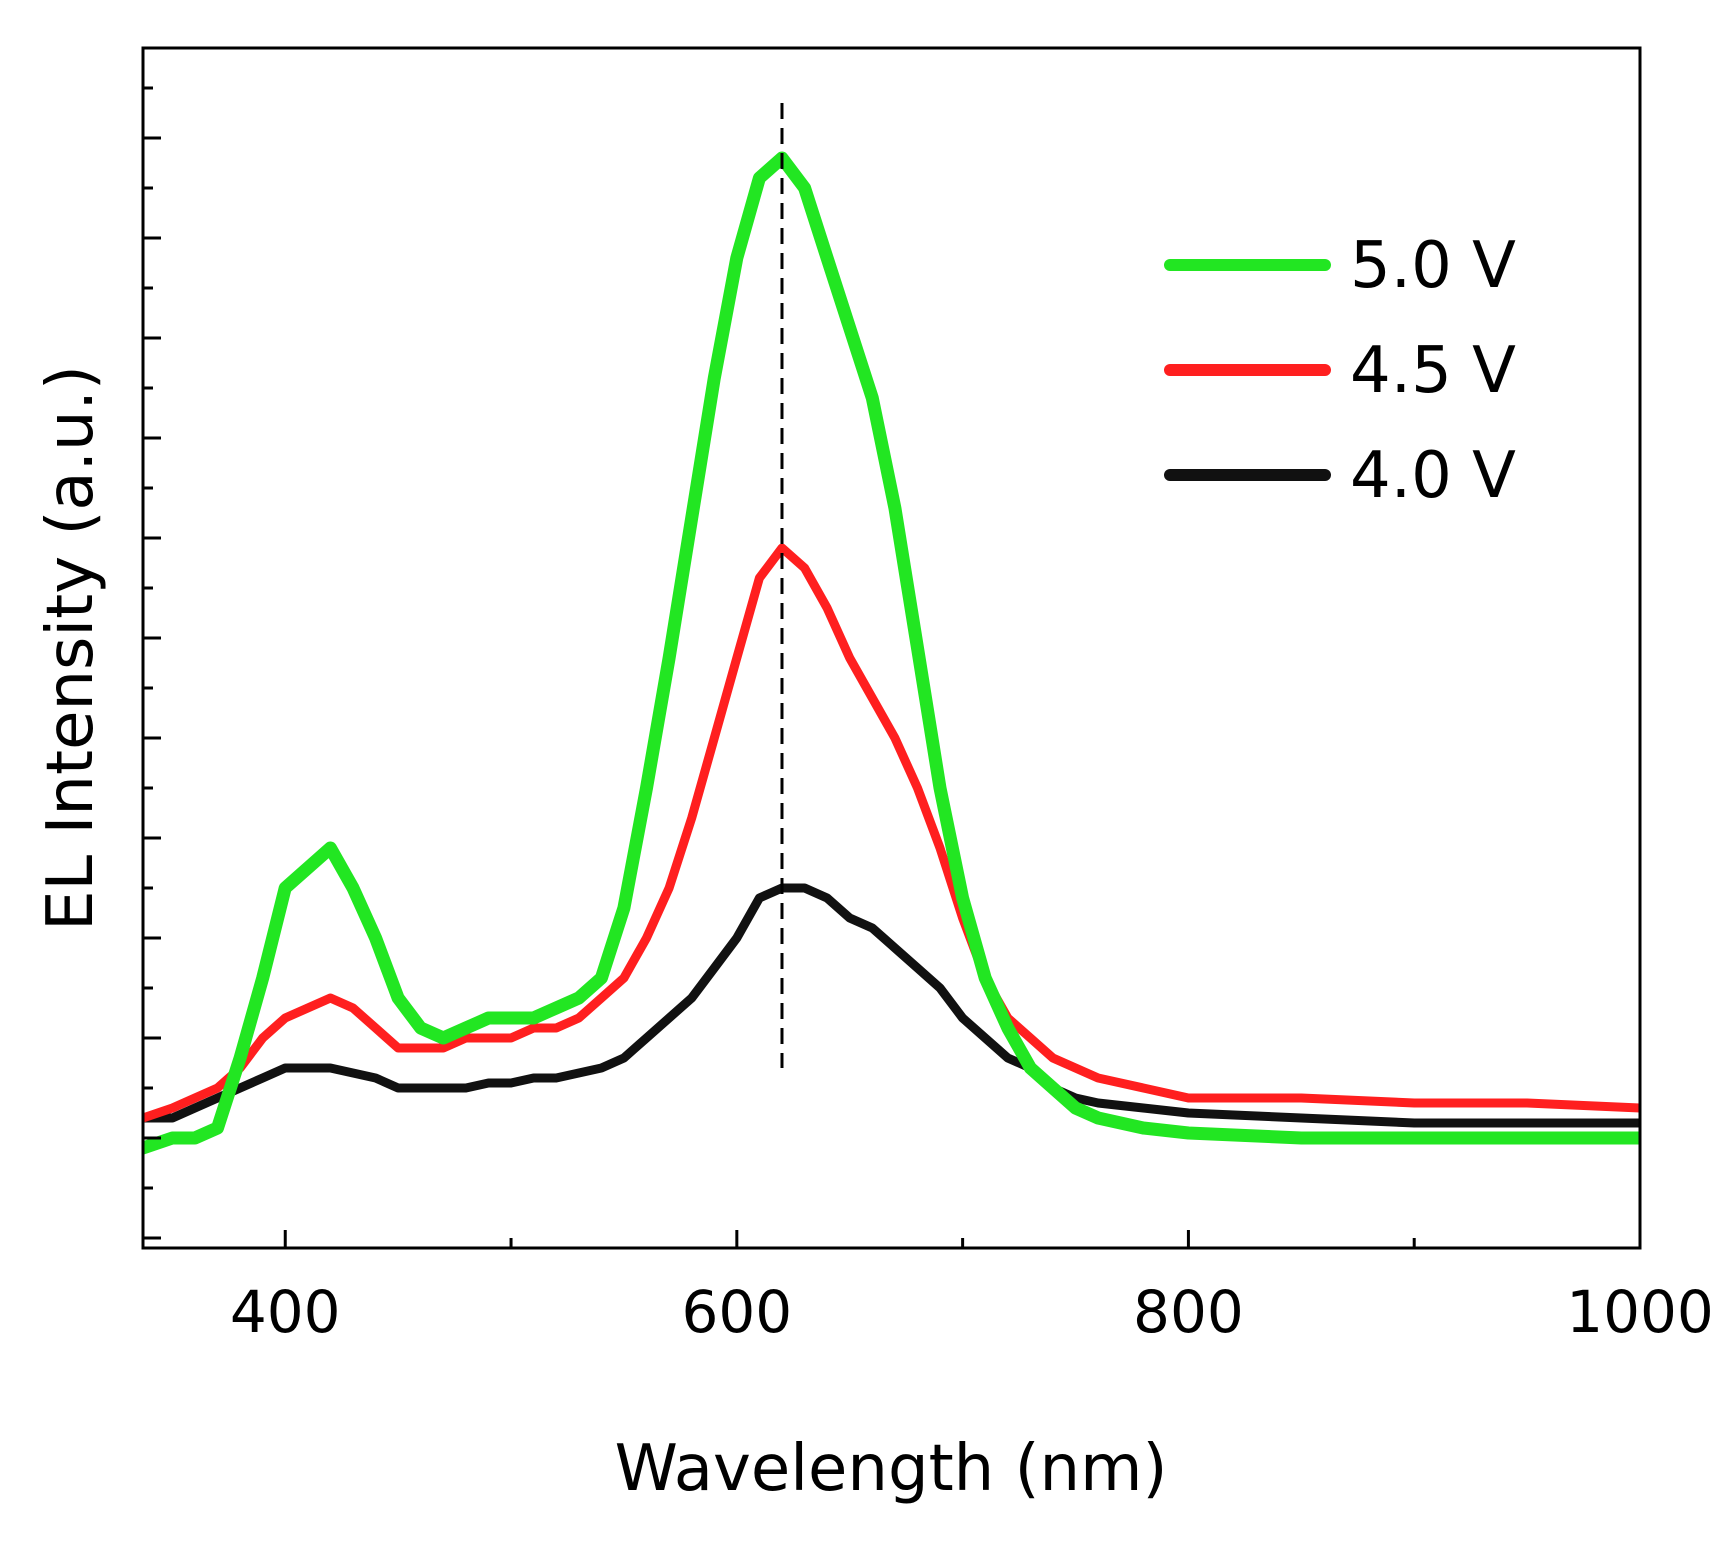  What do you see at coordinates (891, 1469) in the screenshot?
I see `x-axis-title: Wavelength (nm)` at bounding box center [891, 1469].